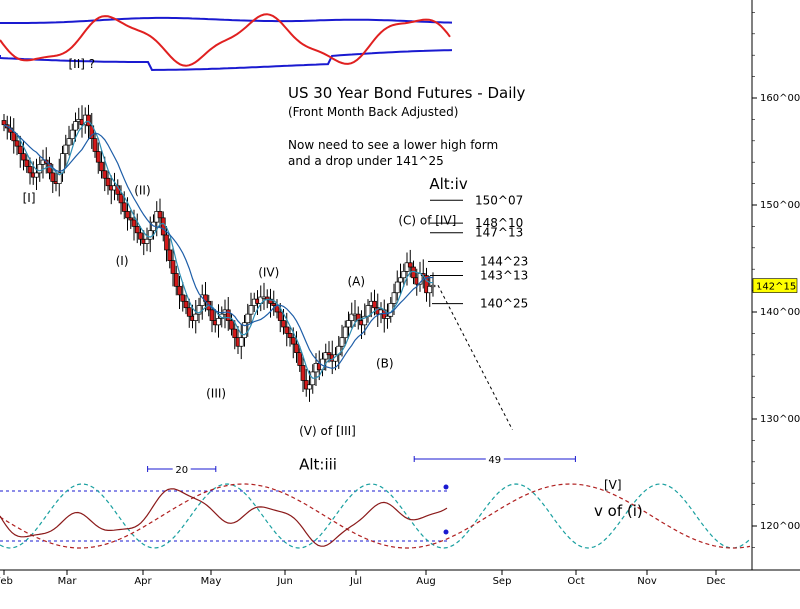  What do you see at coordinates (407, 93) in the screenshot?
I see `chart-title: US 30 Year Bond Futures - Daily` at bounding box center [407, 93].